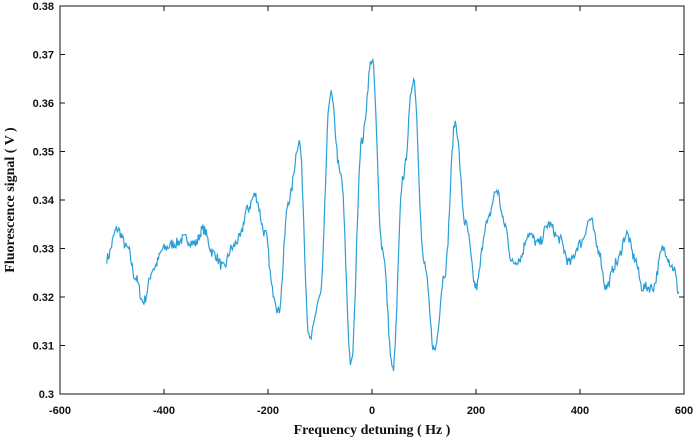 The width and height of the screenshot is (699, 439). What do you see at coordinates (43, 347) in the screenshot?
I see `y-tick-label: 0.31` at bounding box center [43, 347].